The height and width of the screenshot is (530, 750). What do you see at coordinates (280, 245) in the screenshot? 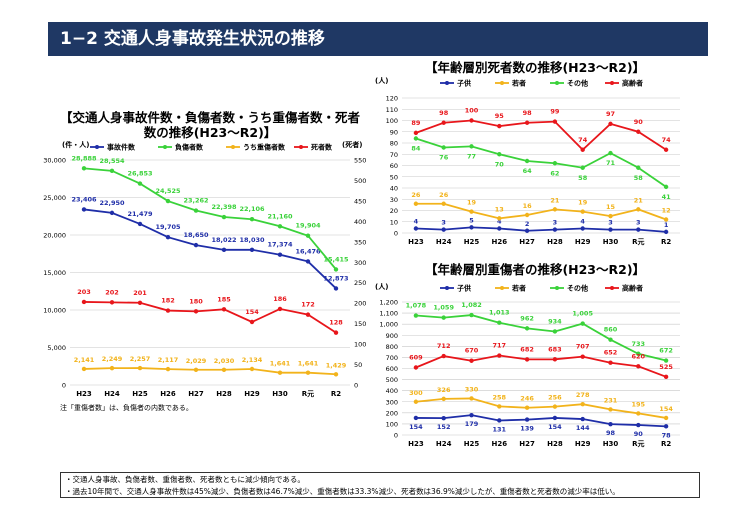
I see `data-label: 17,374` at bounding box center [280, 245].